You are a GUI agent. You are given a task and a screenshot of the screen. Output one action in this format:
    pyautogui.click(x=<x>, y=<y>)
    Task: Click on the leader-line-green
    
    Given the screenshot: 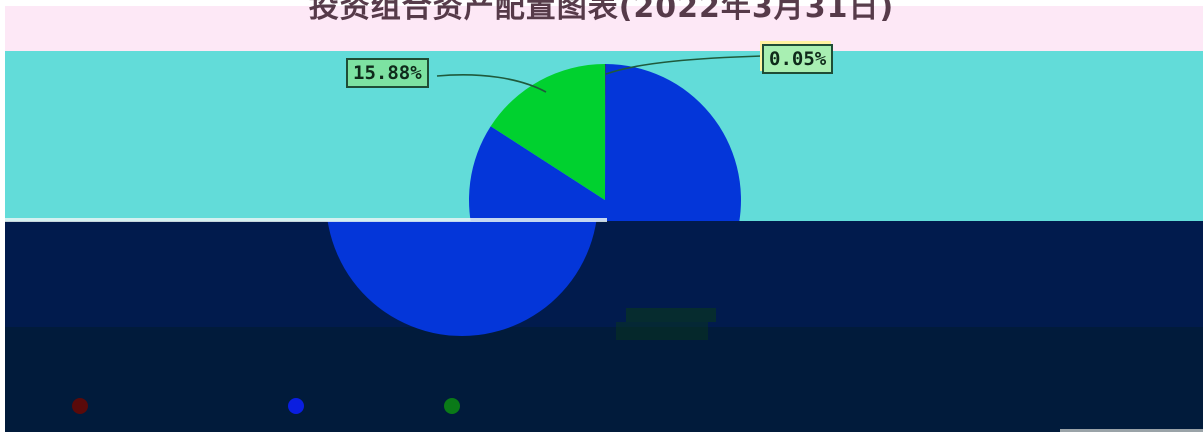 What is the action you would take?
    pyautogui.click(x=491, y=83)
    